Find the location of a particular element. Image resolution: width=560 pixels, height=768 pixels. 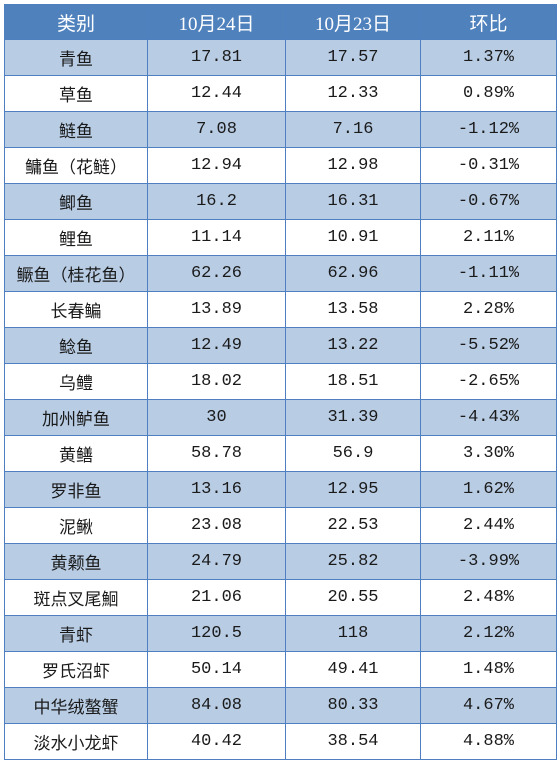

change-cell: 4.88% is located at coordinates (488, 741).